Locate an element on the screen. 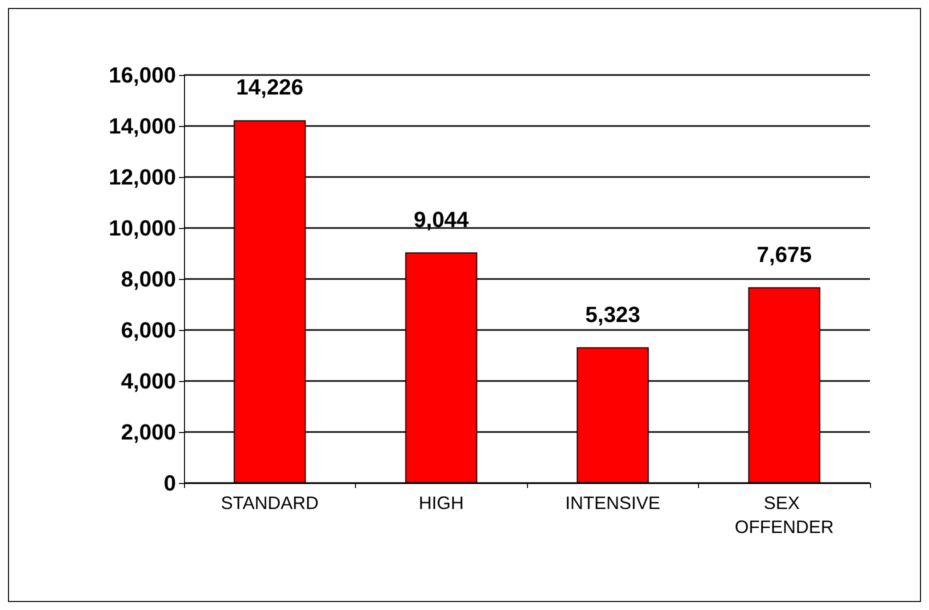 This screenshot has height=610, width=929. y-tick-label: 0 is located at coordinates (170, 483).